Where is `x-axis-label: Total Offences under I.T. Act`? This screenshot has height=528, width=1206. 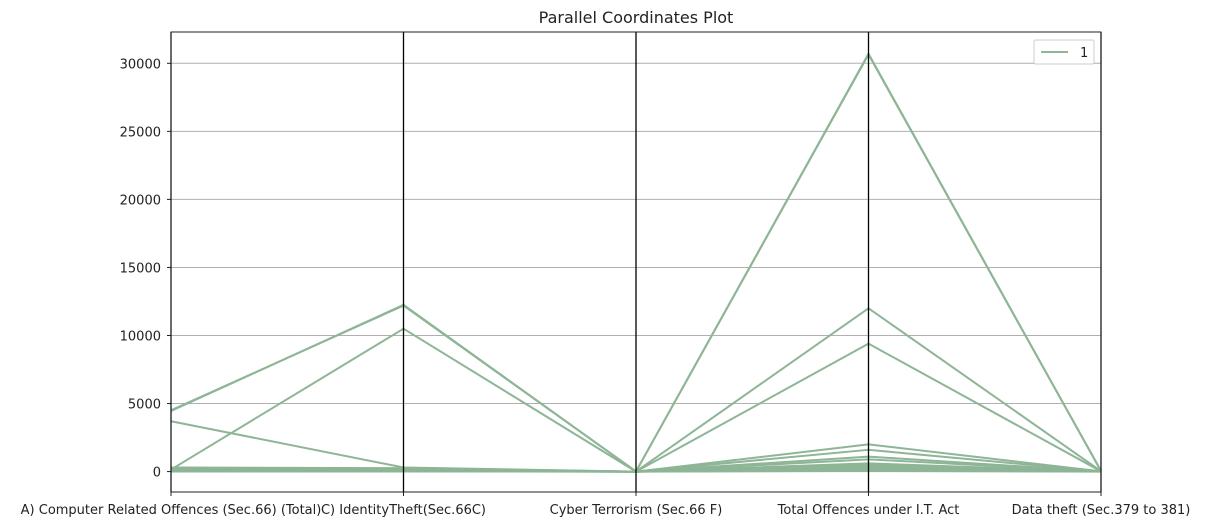 x-axis-label: Total Offences under I.T. Act is located at coordinates (868, 510).